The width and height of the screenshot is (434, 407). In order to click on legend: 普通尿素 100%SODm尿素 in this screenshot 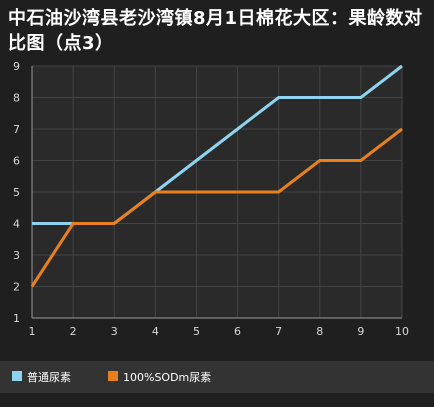, I will do `click(111, 377)`.